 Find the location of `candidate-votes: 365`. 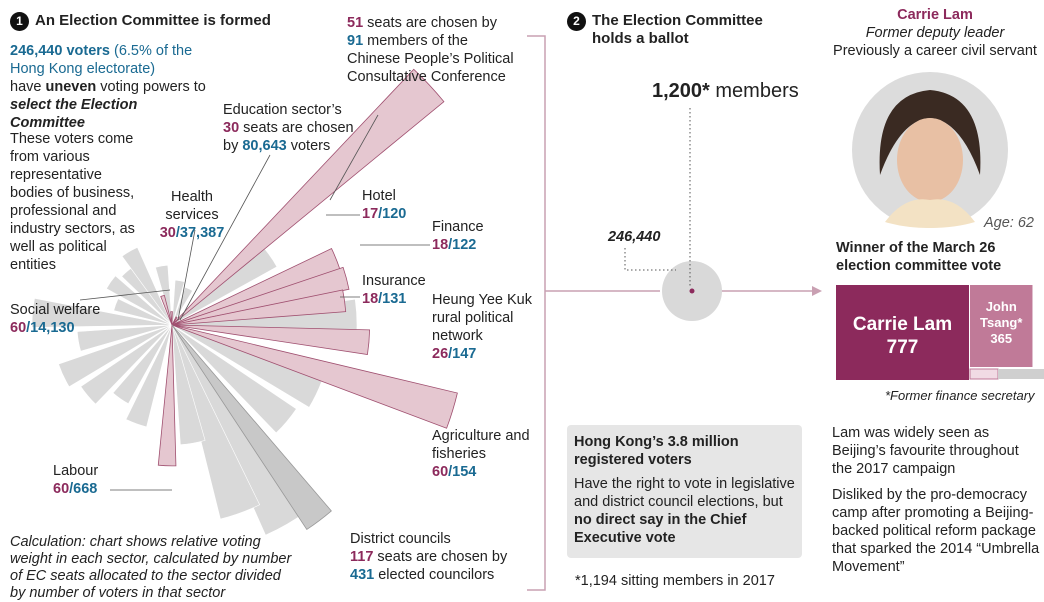

candidate-votes: 365 is located at coordinates (1001, 338).